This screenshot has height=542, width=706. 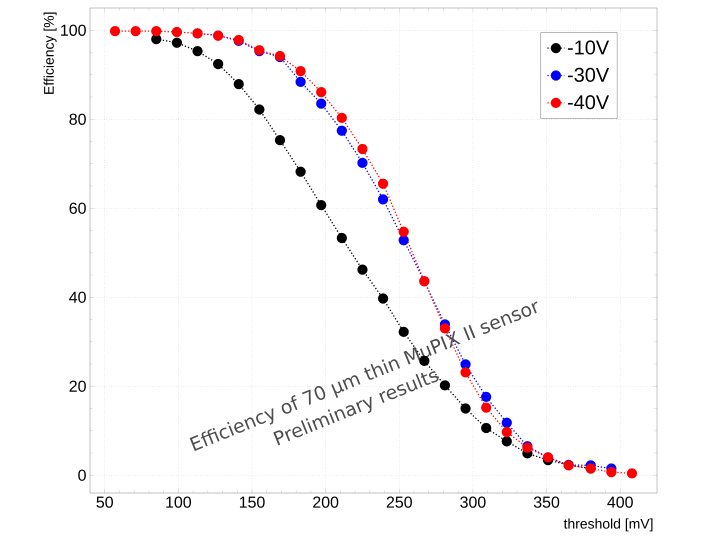 What do you see at coordinates (104, 502) in the screenshot?
I see `x-tick-label: 50` at bounding box center [104, 502].